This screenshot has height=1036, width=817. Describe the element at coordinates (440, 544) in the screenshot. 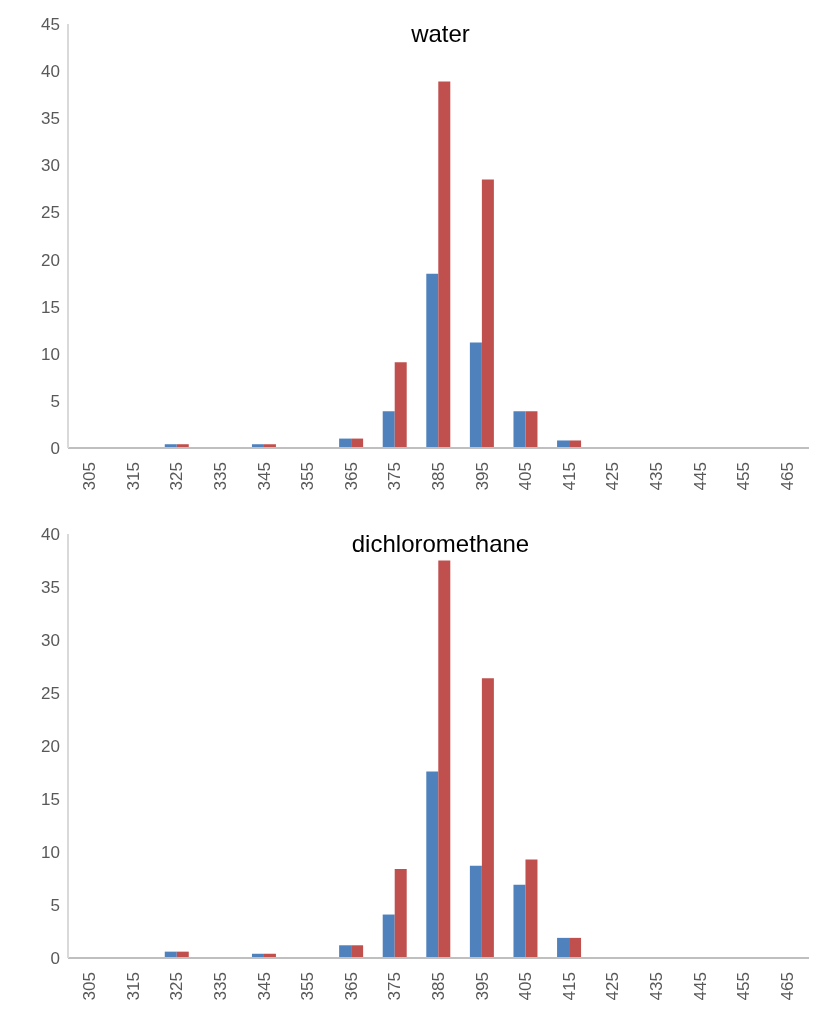

I see `chart-title: dichloromethane` at that location.